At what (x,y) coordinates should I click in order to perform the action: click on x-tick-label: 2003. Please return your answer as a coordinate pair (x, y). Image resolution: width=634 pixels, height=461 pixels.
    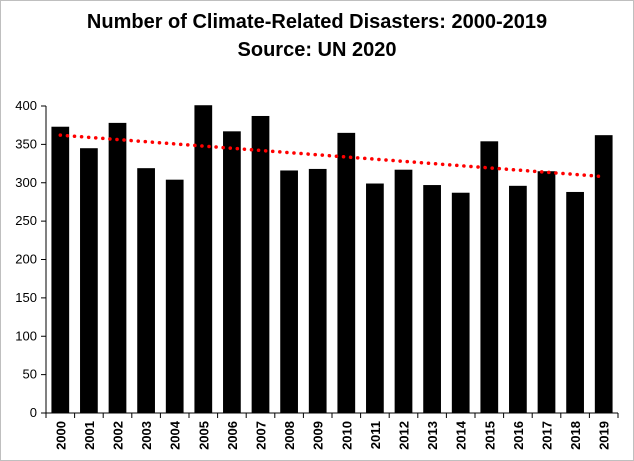
    Looking at the image, I should click on (146, 435).